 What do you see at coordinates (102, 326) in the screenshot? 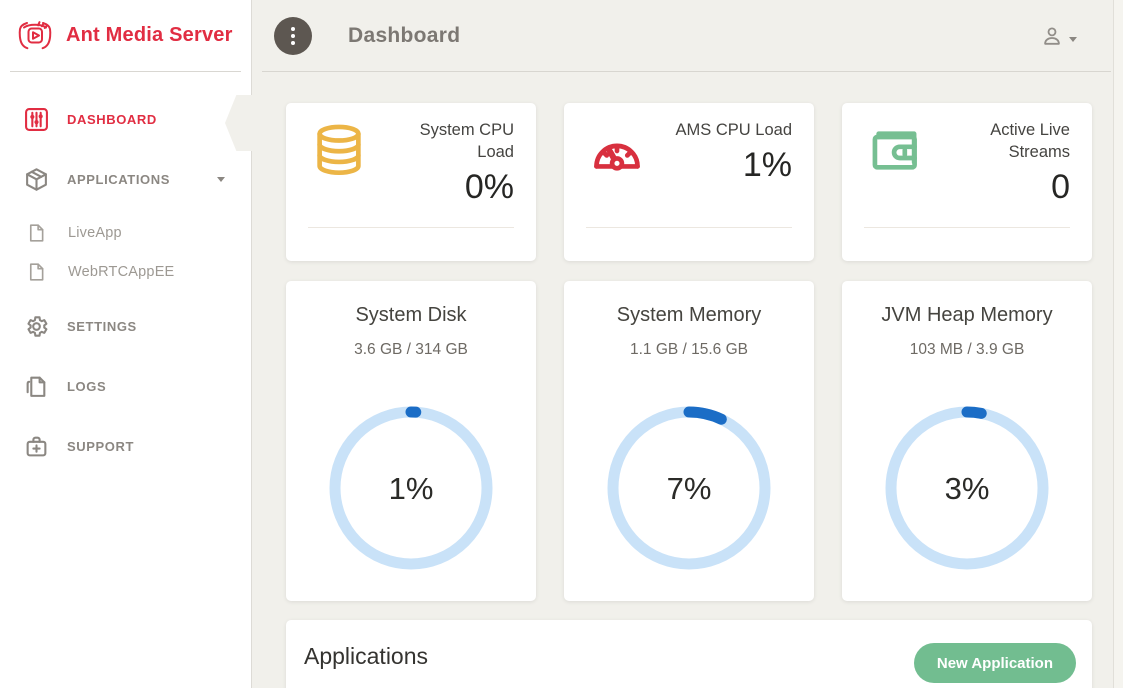
I see `sidebar-item-label: SETTINGS` at bounding box center [102, 326].